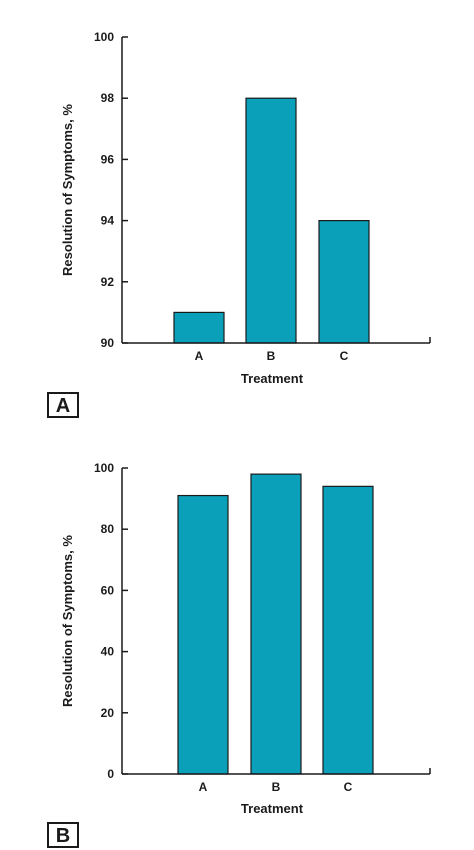 The image size is (474, 850). Describe the element at coordinates (108, 343) in the screenshot. I see `y-tick-label: 90` at that location.